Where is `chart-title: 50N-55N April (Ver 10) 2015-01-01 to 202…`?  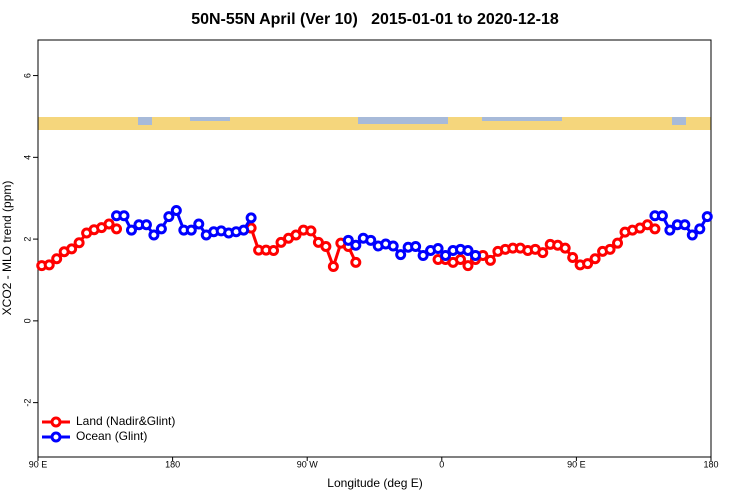 chart-title: 50N-55N April (Ver 10) 2015-01-01 to 202… is located at coordinates (375, 19).